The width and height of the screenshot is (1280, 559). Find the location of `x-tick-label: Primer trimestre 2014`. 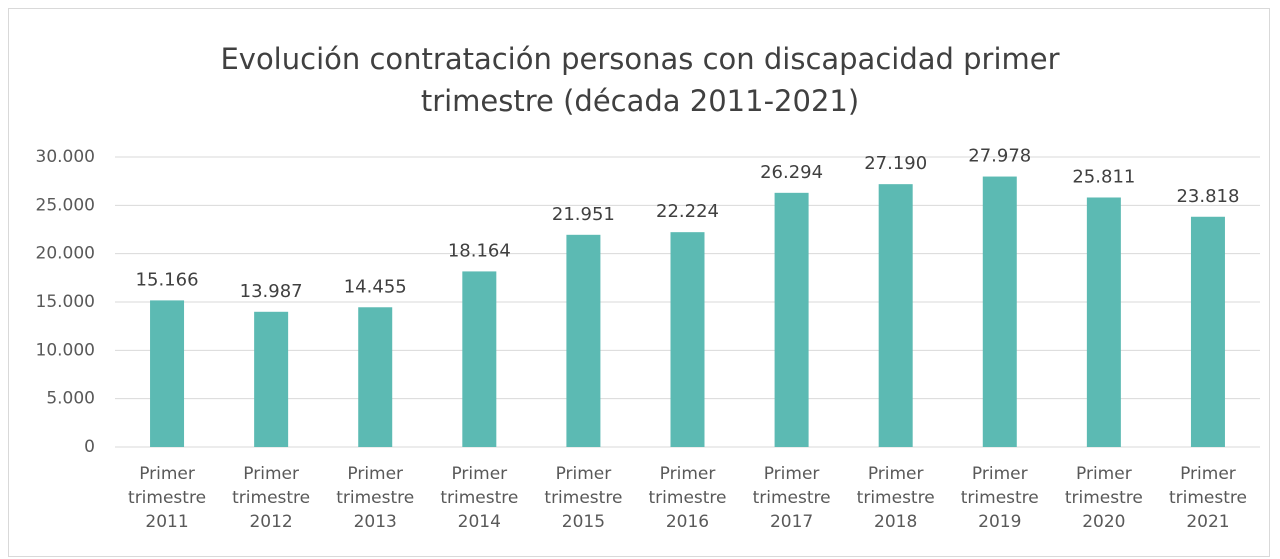

x-tick-label: Primer trimestre 2014 is located at coordinates (479, 498).